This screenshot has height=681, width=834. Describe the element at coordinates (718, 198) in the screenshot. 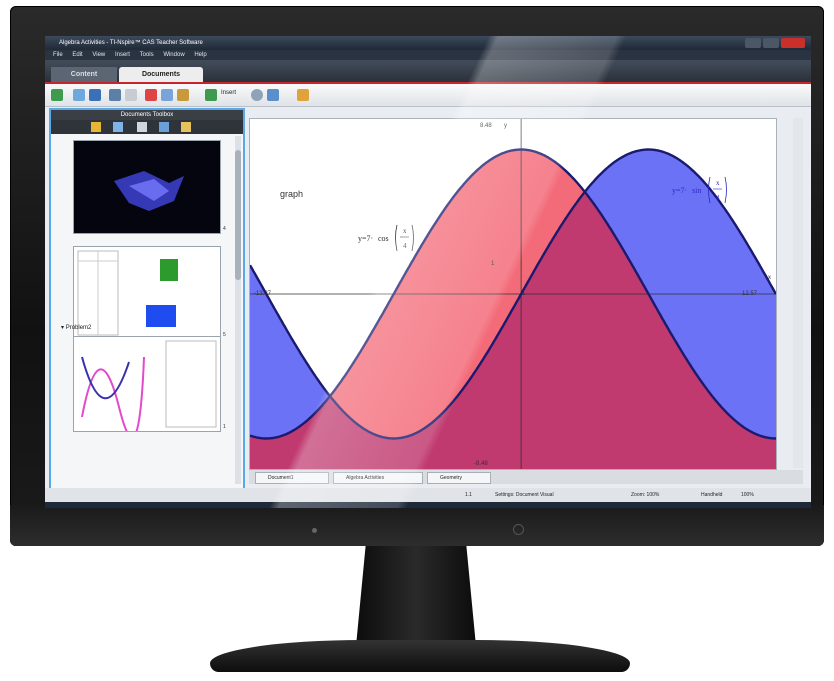

I see `sin-label-denominator: 4` at that location.